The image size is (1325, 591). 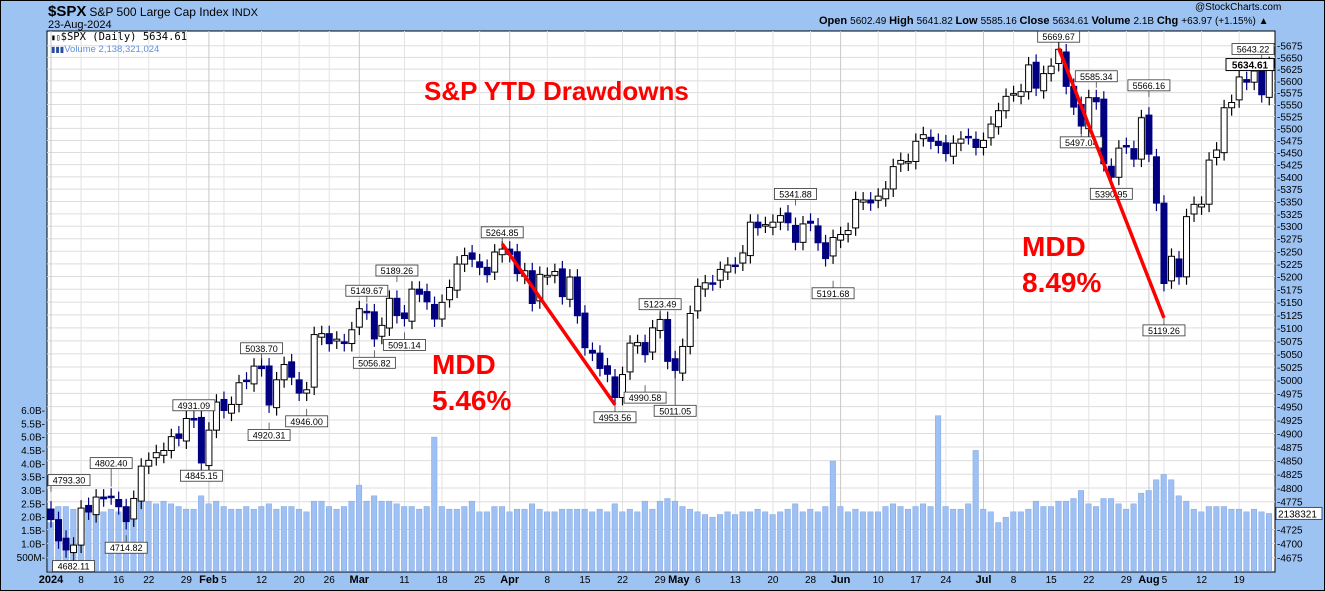 What do you see at coordinates (968, 21) in the screenshot?
I see `ohlc-label: Low` at bounding box center [968, 21].